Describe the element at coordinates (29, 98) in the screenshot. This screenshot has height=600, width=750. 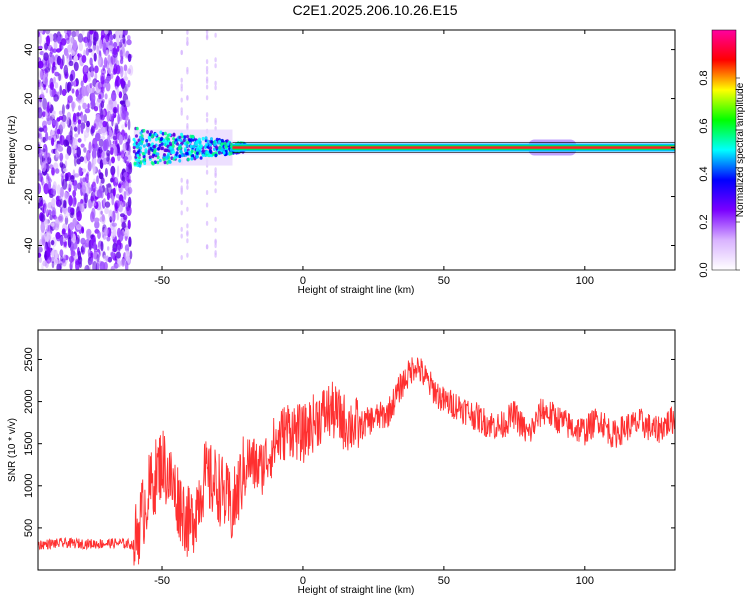
I see `y-tick-label: 20` at that location.